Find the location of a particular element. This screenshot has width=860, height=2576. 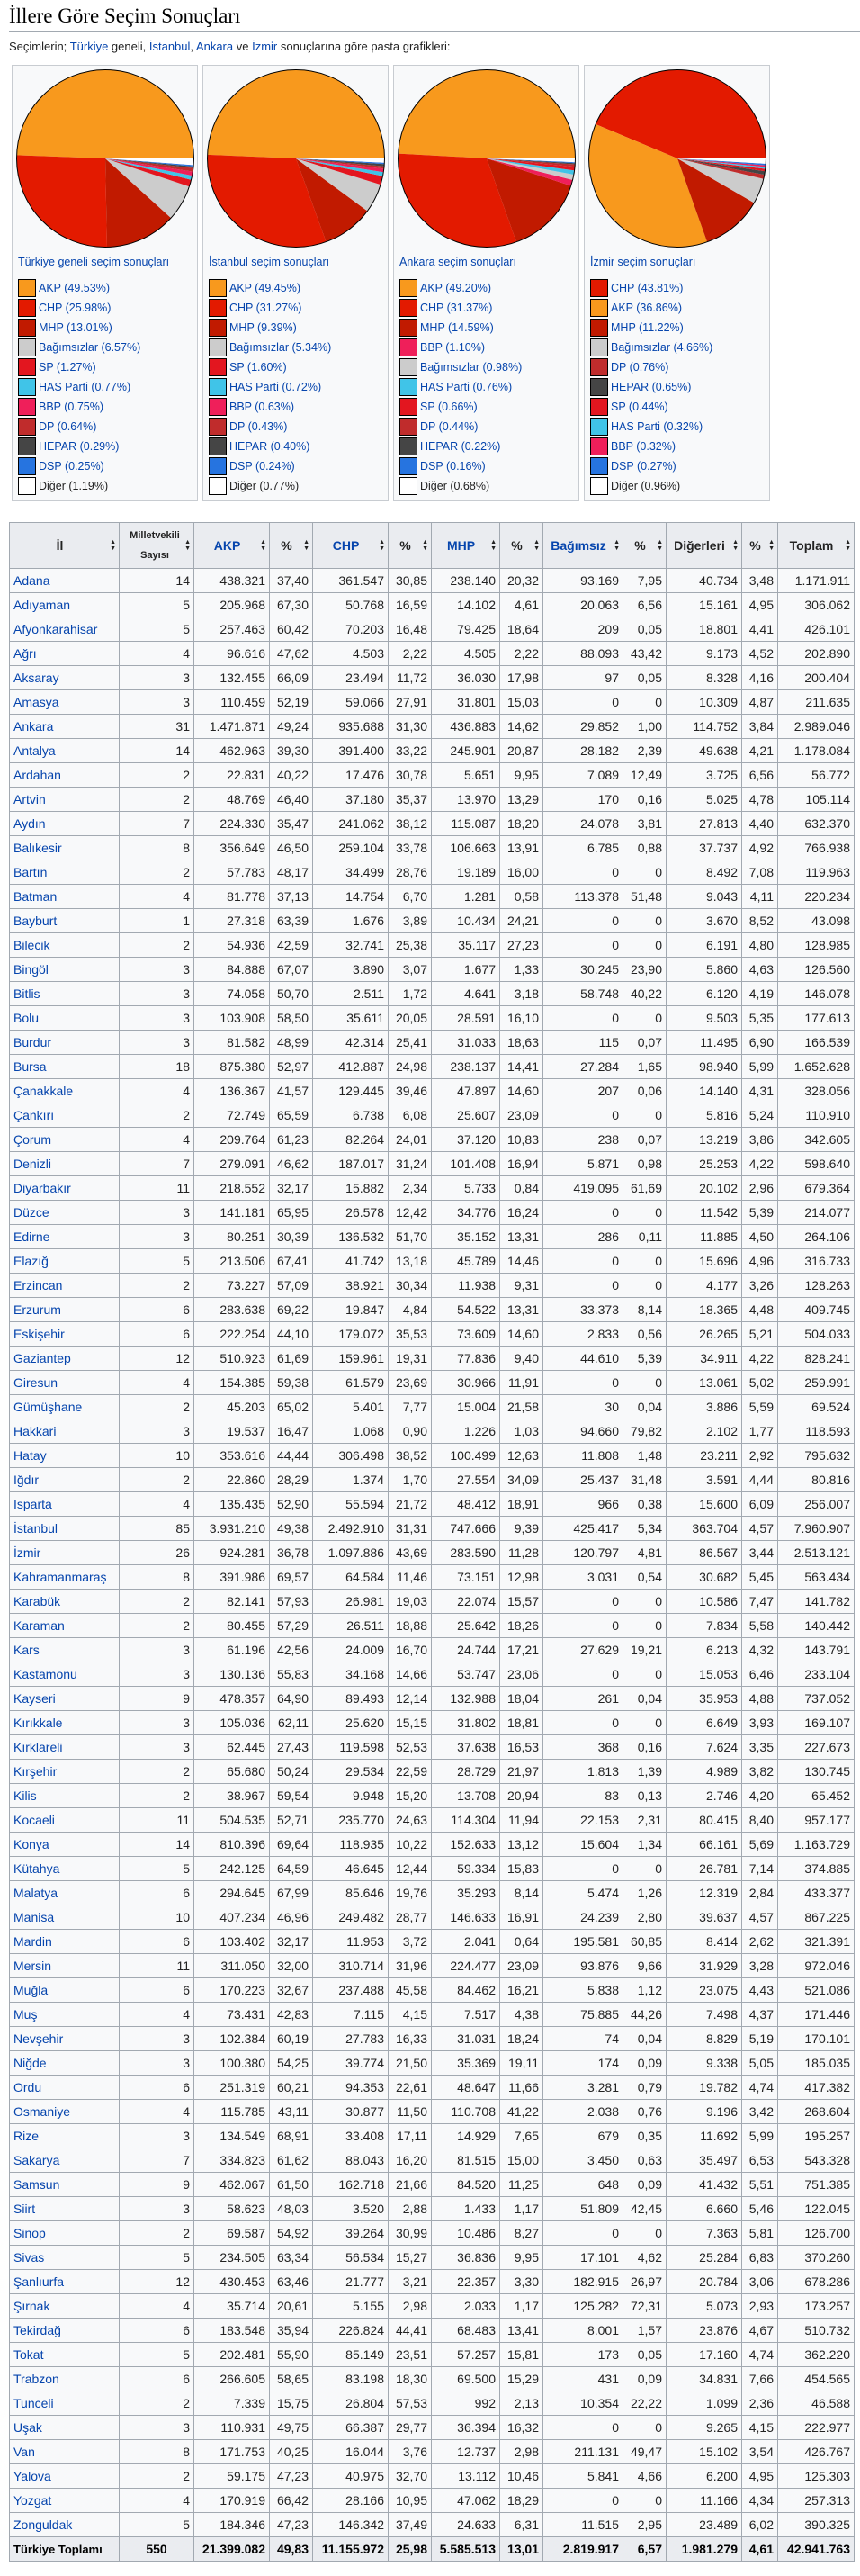

province-link: Kırıkkale is located at coordinates (64, 1722).